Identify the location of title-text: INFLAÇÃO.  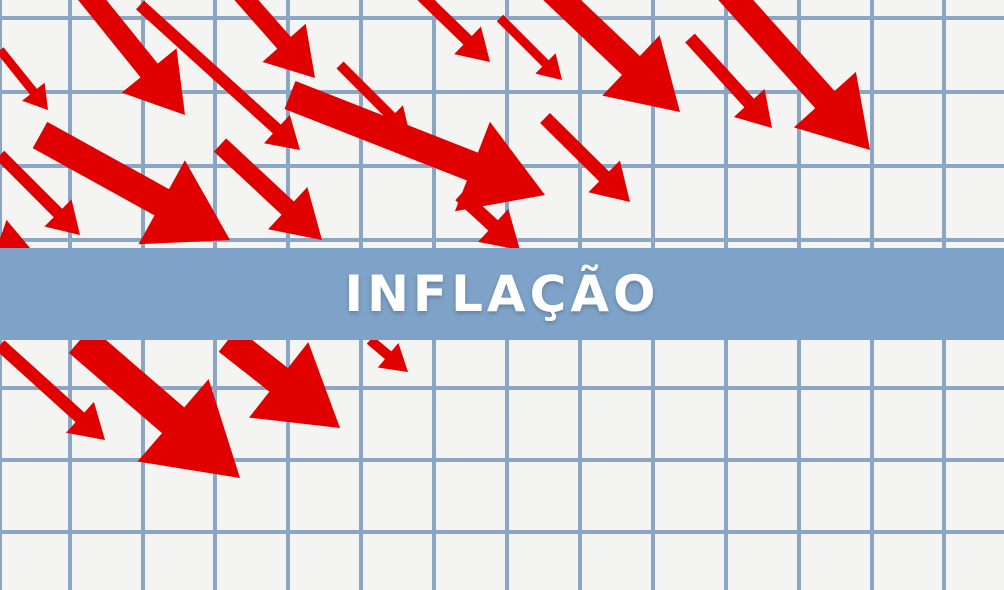
(502, 294).